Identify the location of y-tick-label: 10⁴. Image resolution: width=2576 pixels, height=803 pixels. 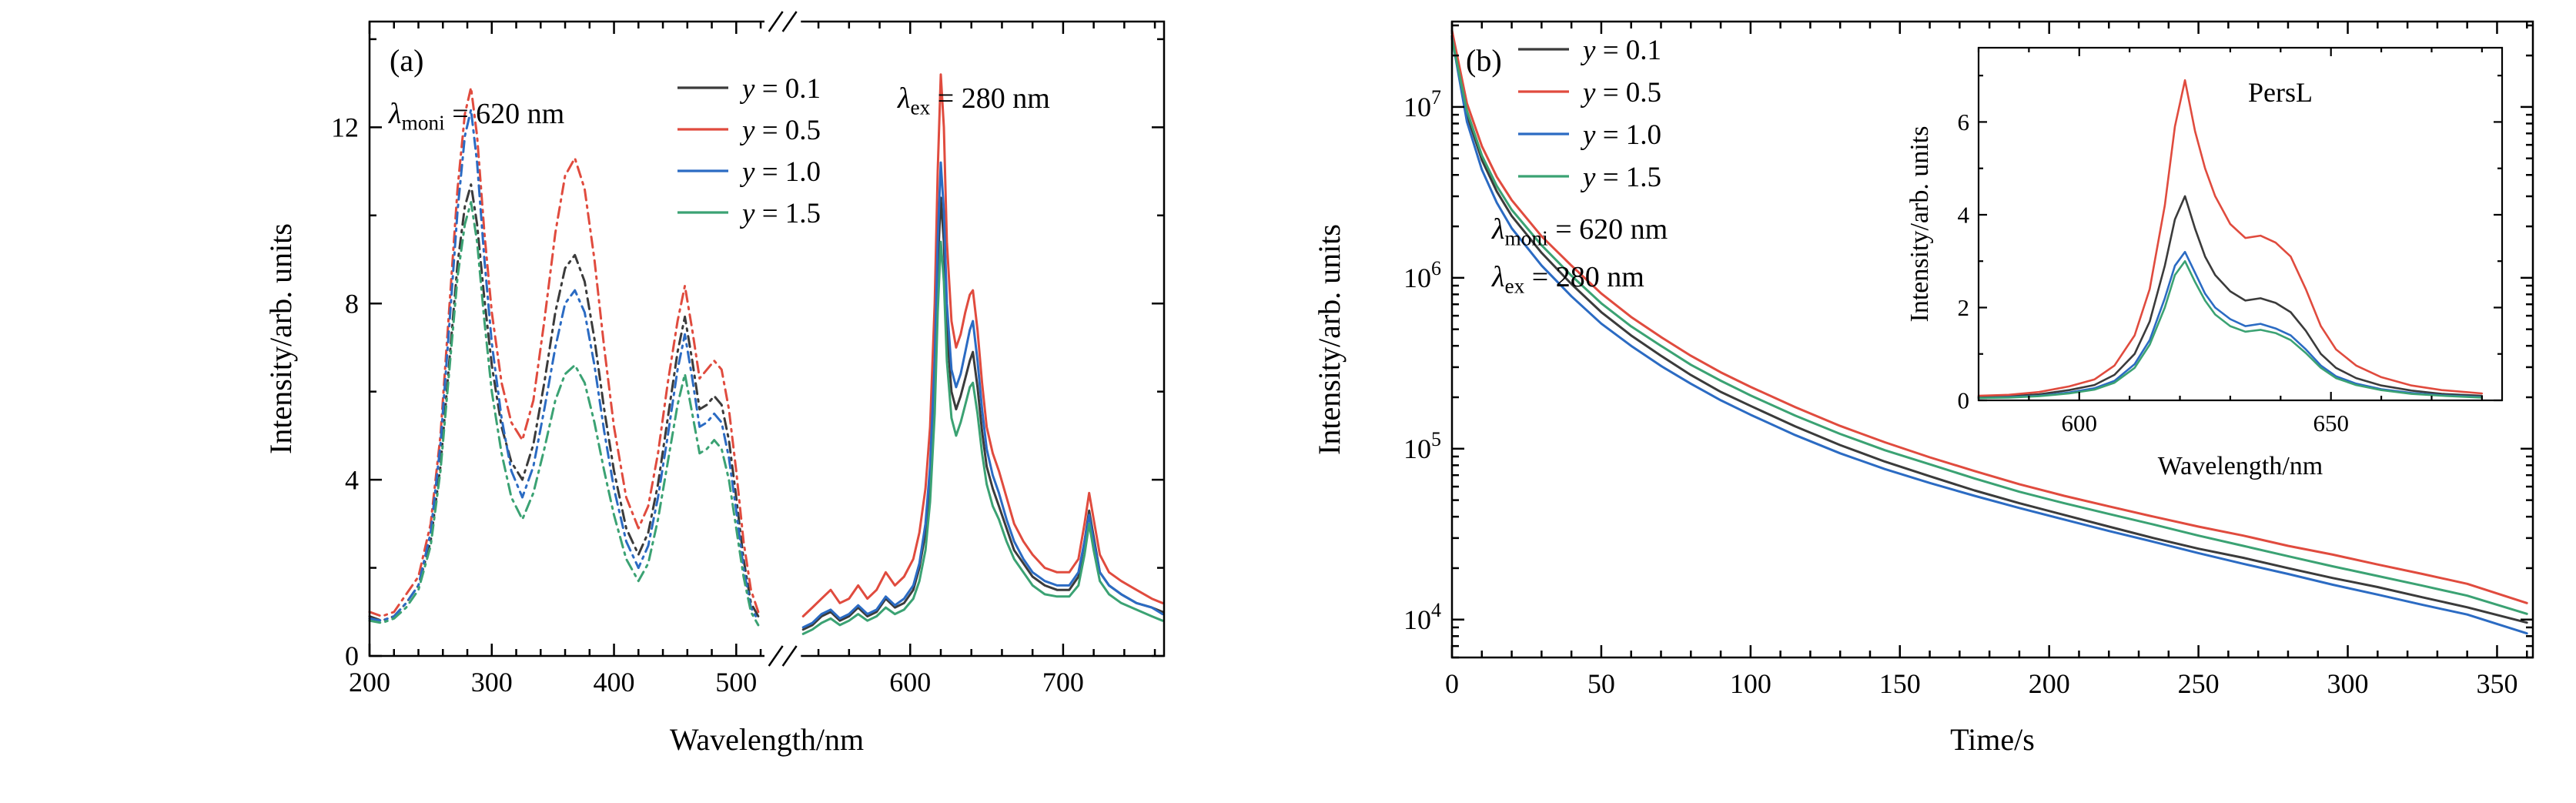
(1422, 617).